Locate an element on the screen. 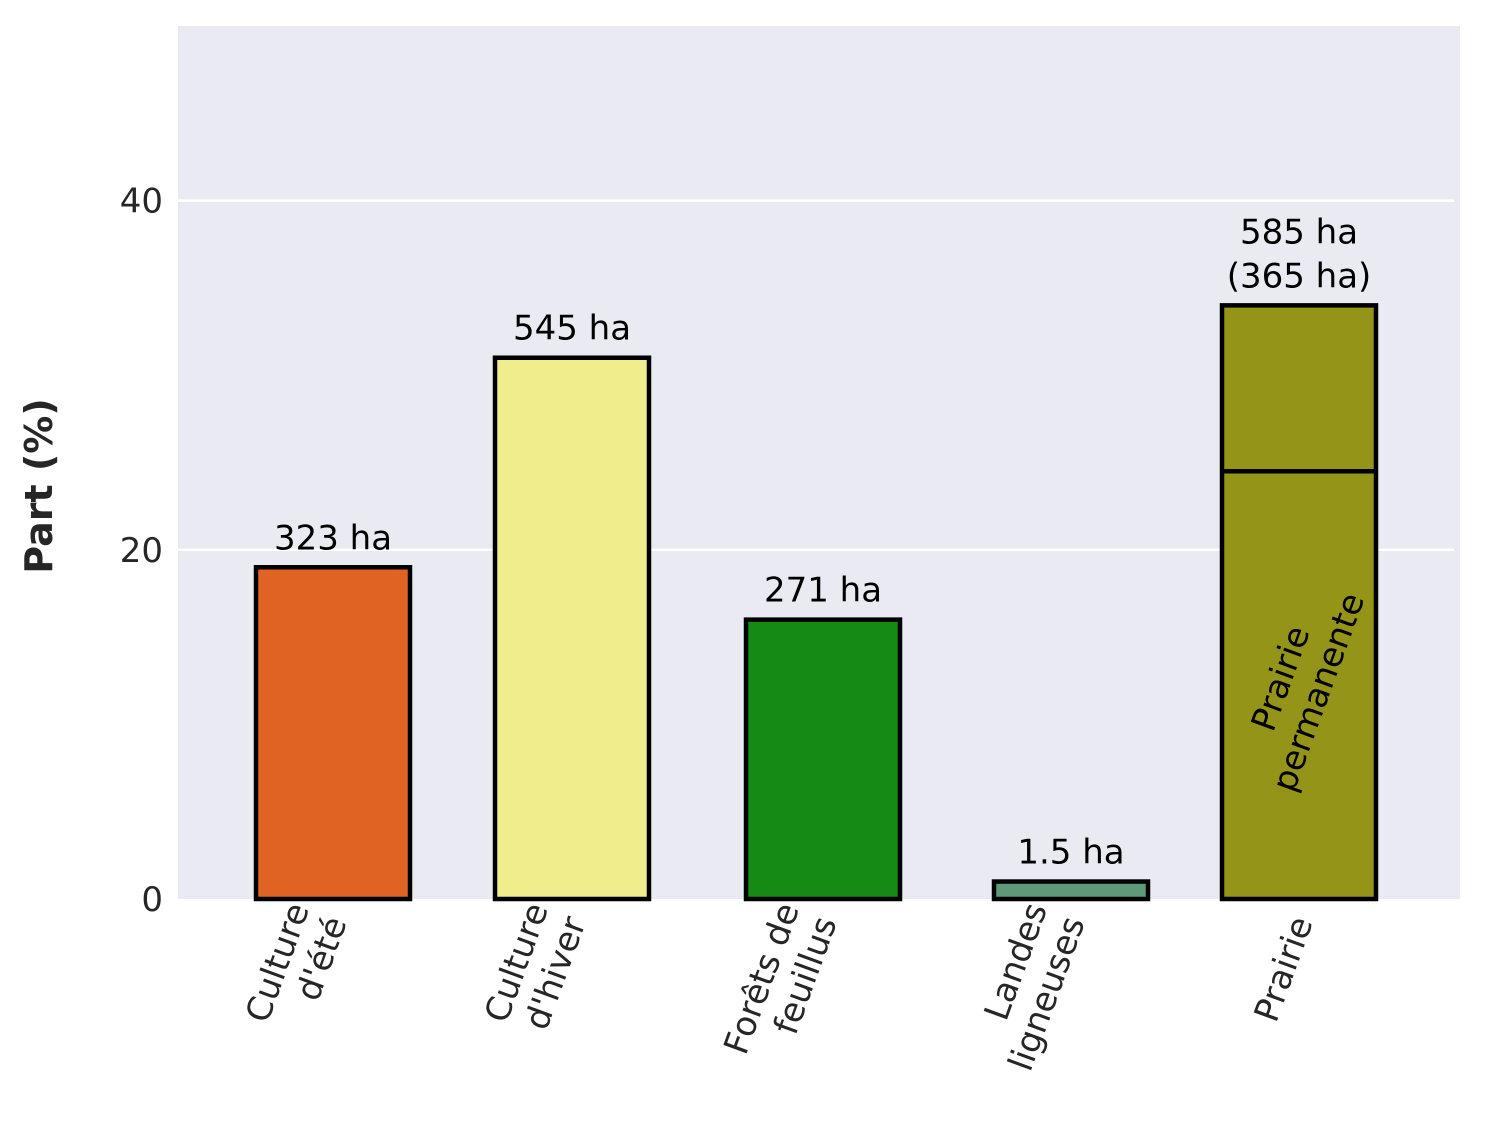  x-tick-label: Prairie is located at coordinates (1284, 969).